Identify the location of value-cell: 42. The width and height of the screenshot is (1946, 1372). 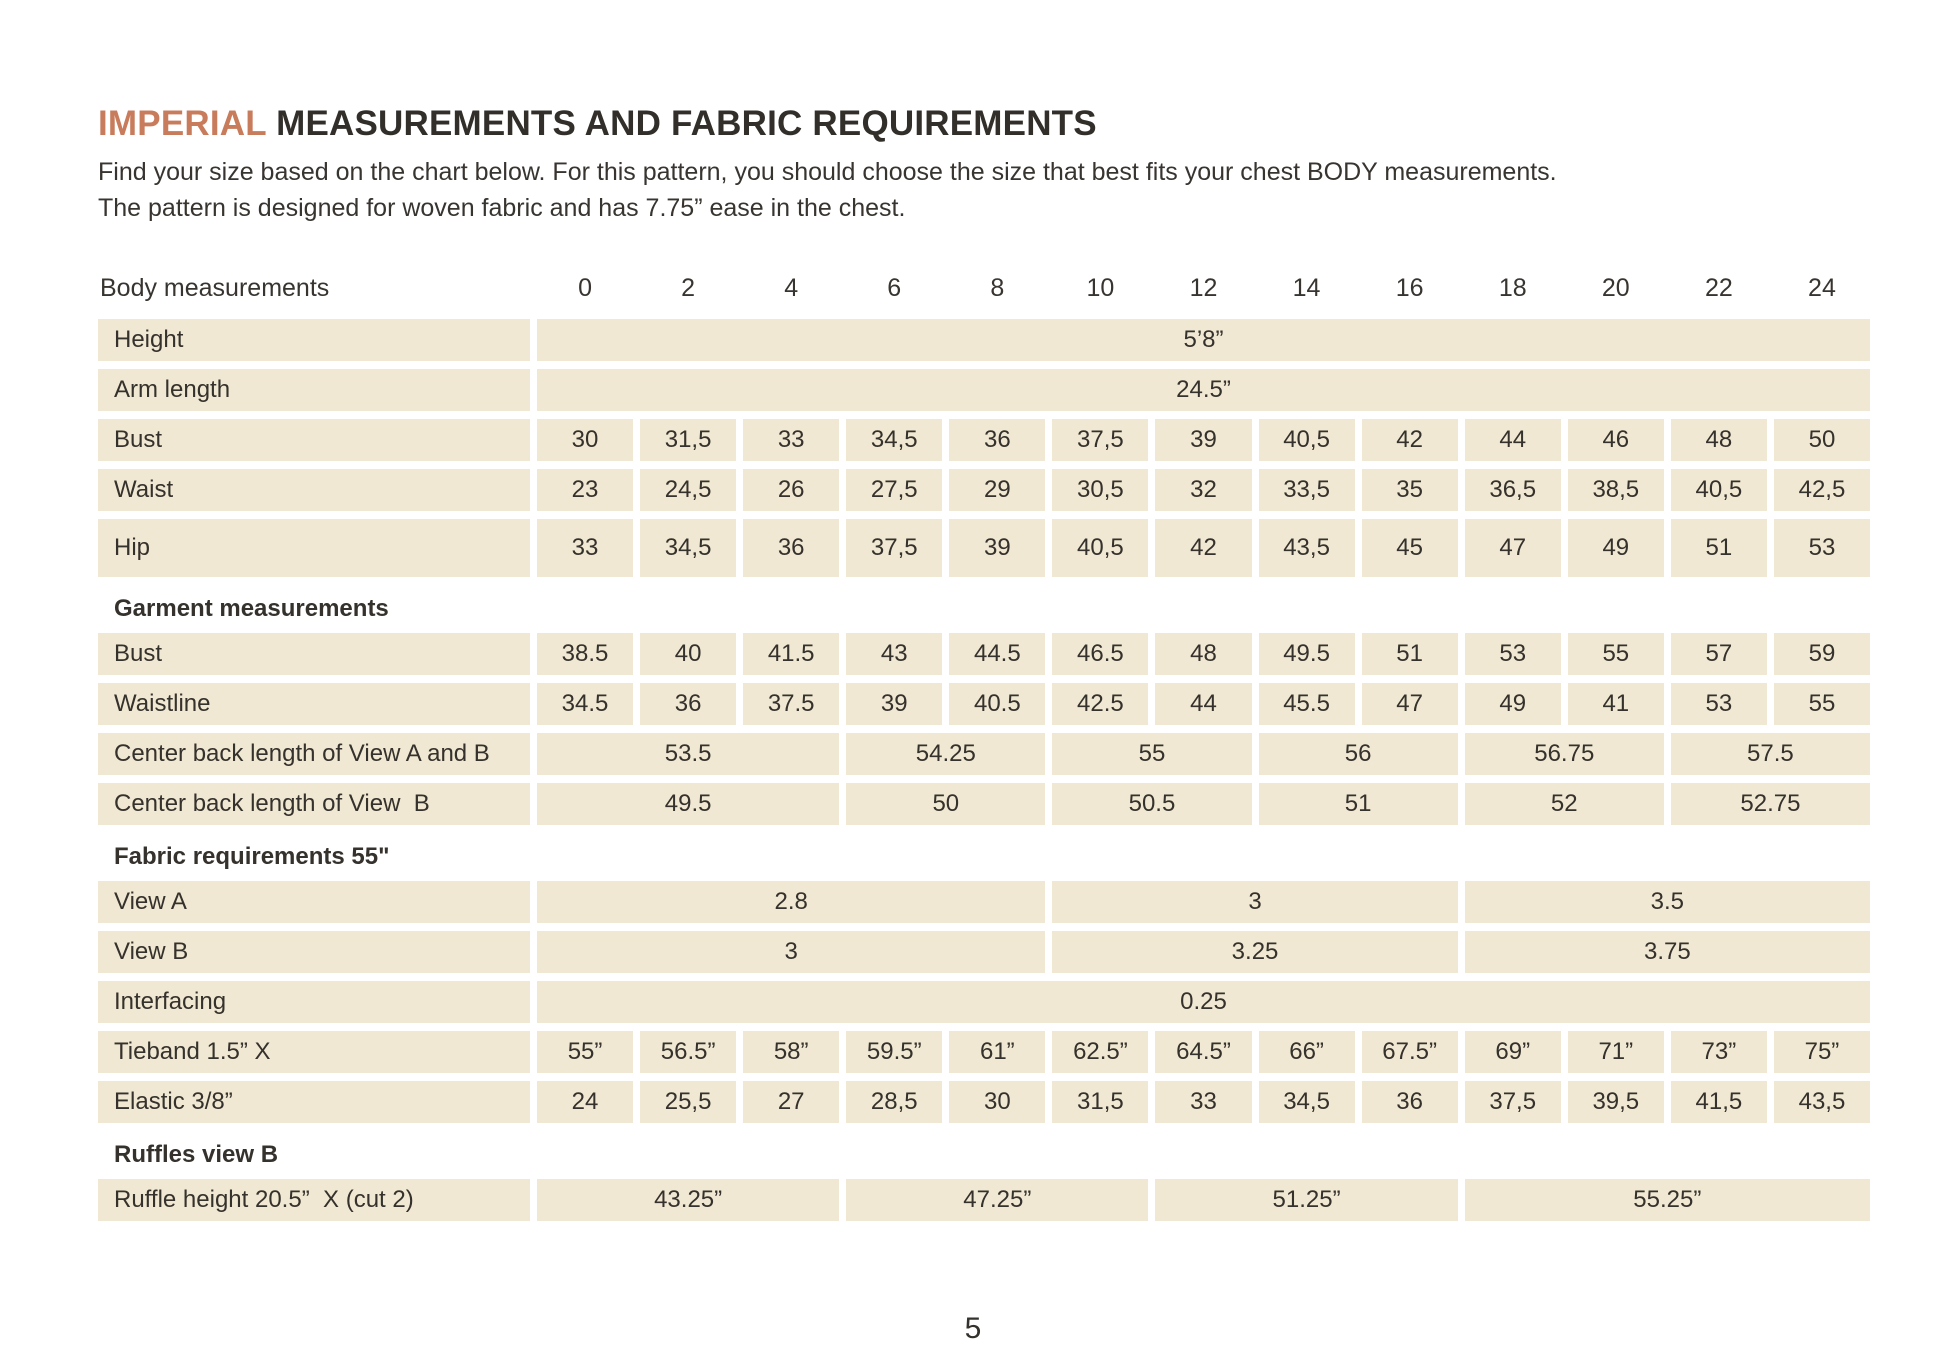
(1409, 440).